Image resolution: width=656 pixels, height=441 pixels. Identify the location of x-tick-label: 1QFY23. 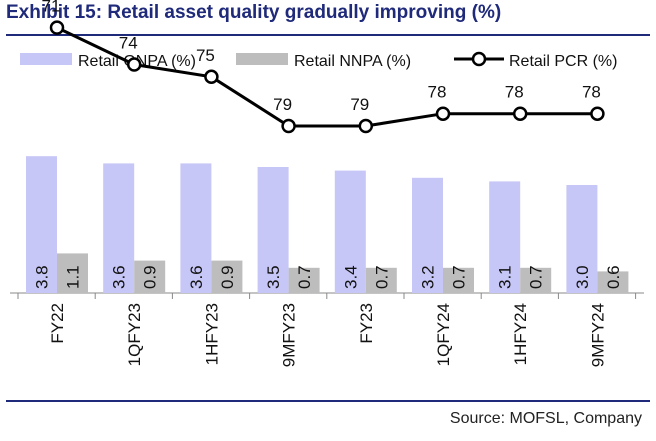
(134, 334).